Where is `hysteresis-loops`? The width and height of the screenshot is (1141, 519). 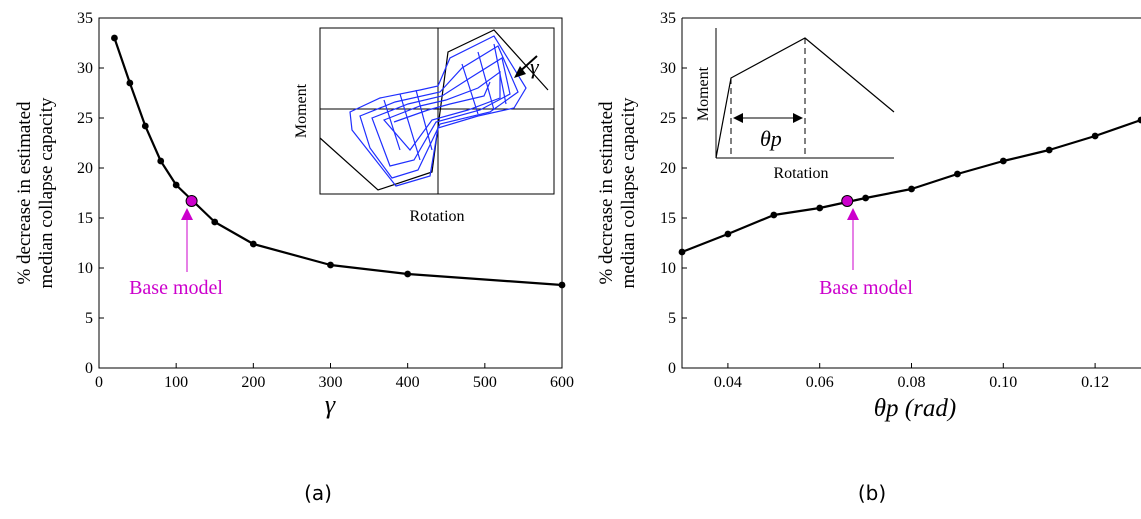
hysteresis-loops is located at coordinates (438, 111).